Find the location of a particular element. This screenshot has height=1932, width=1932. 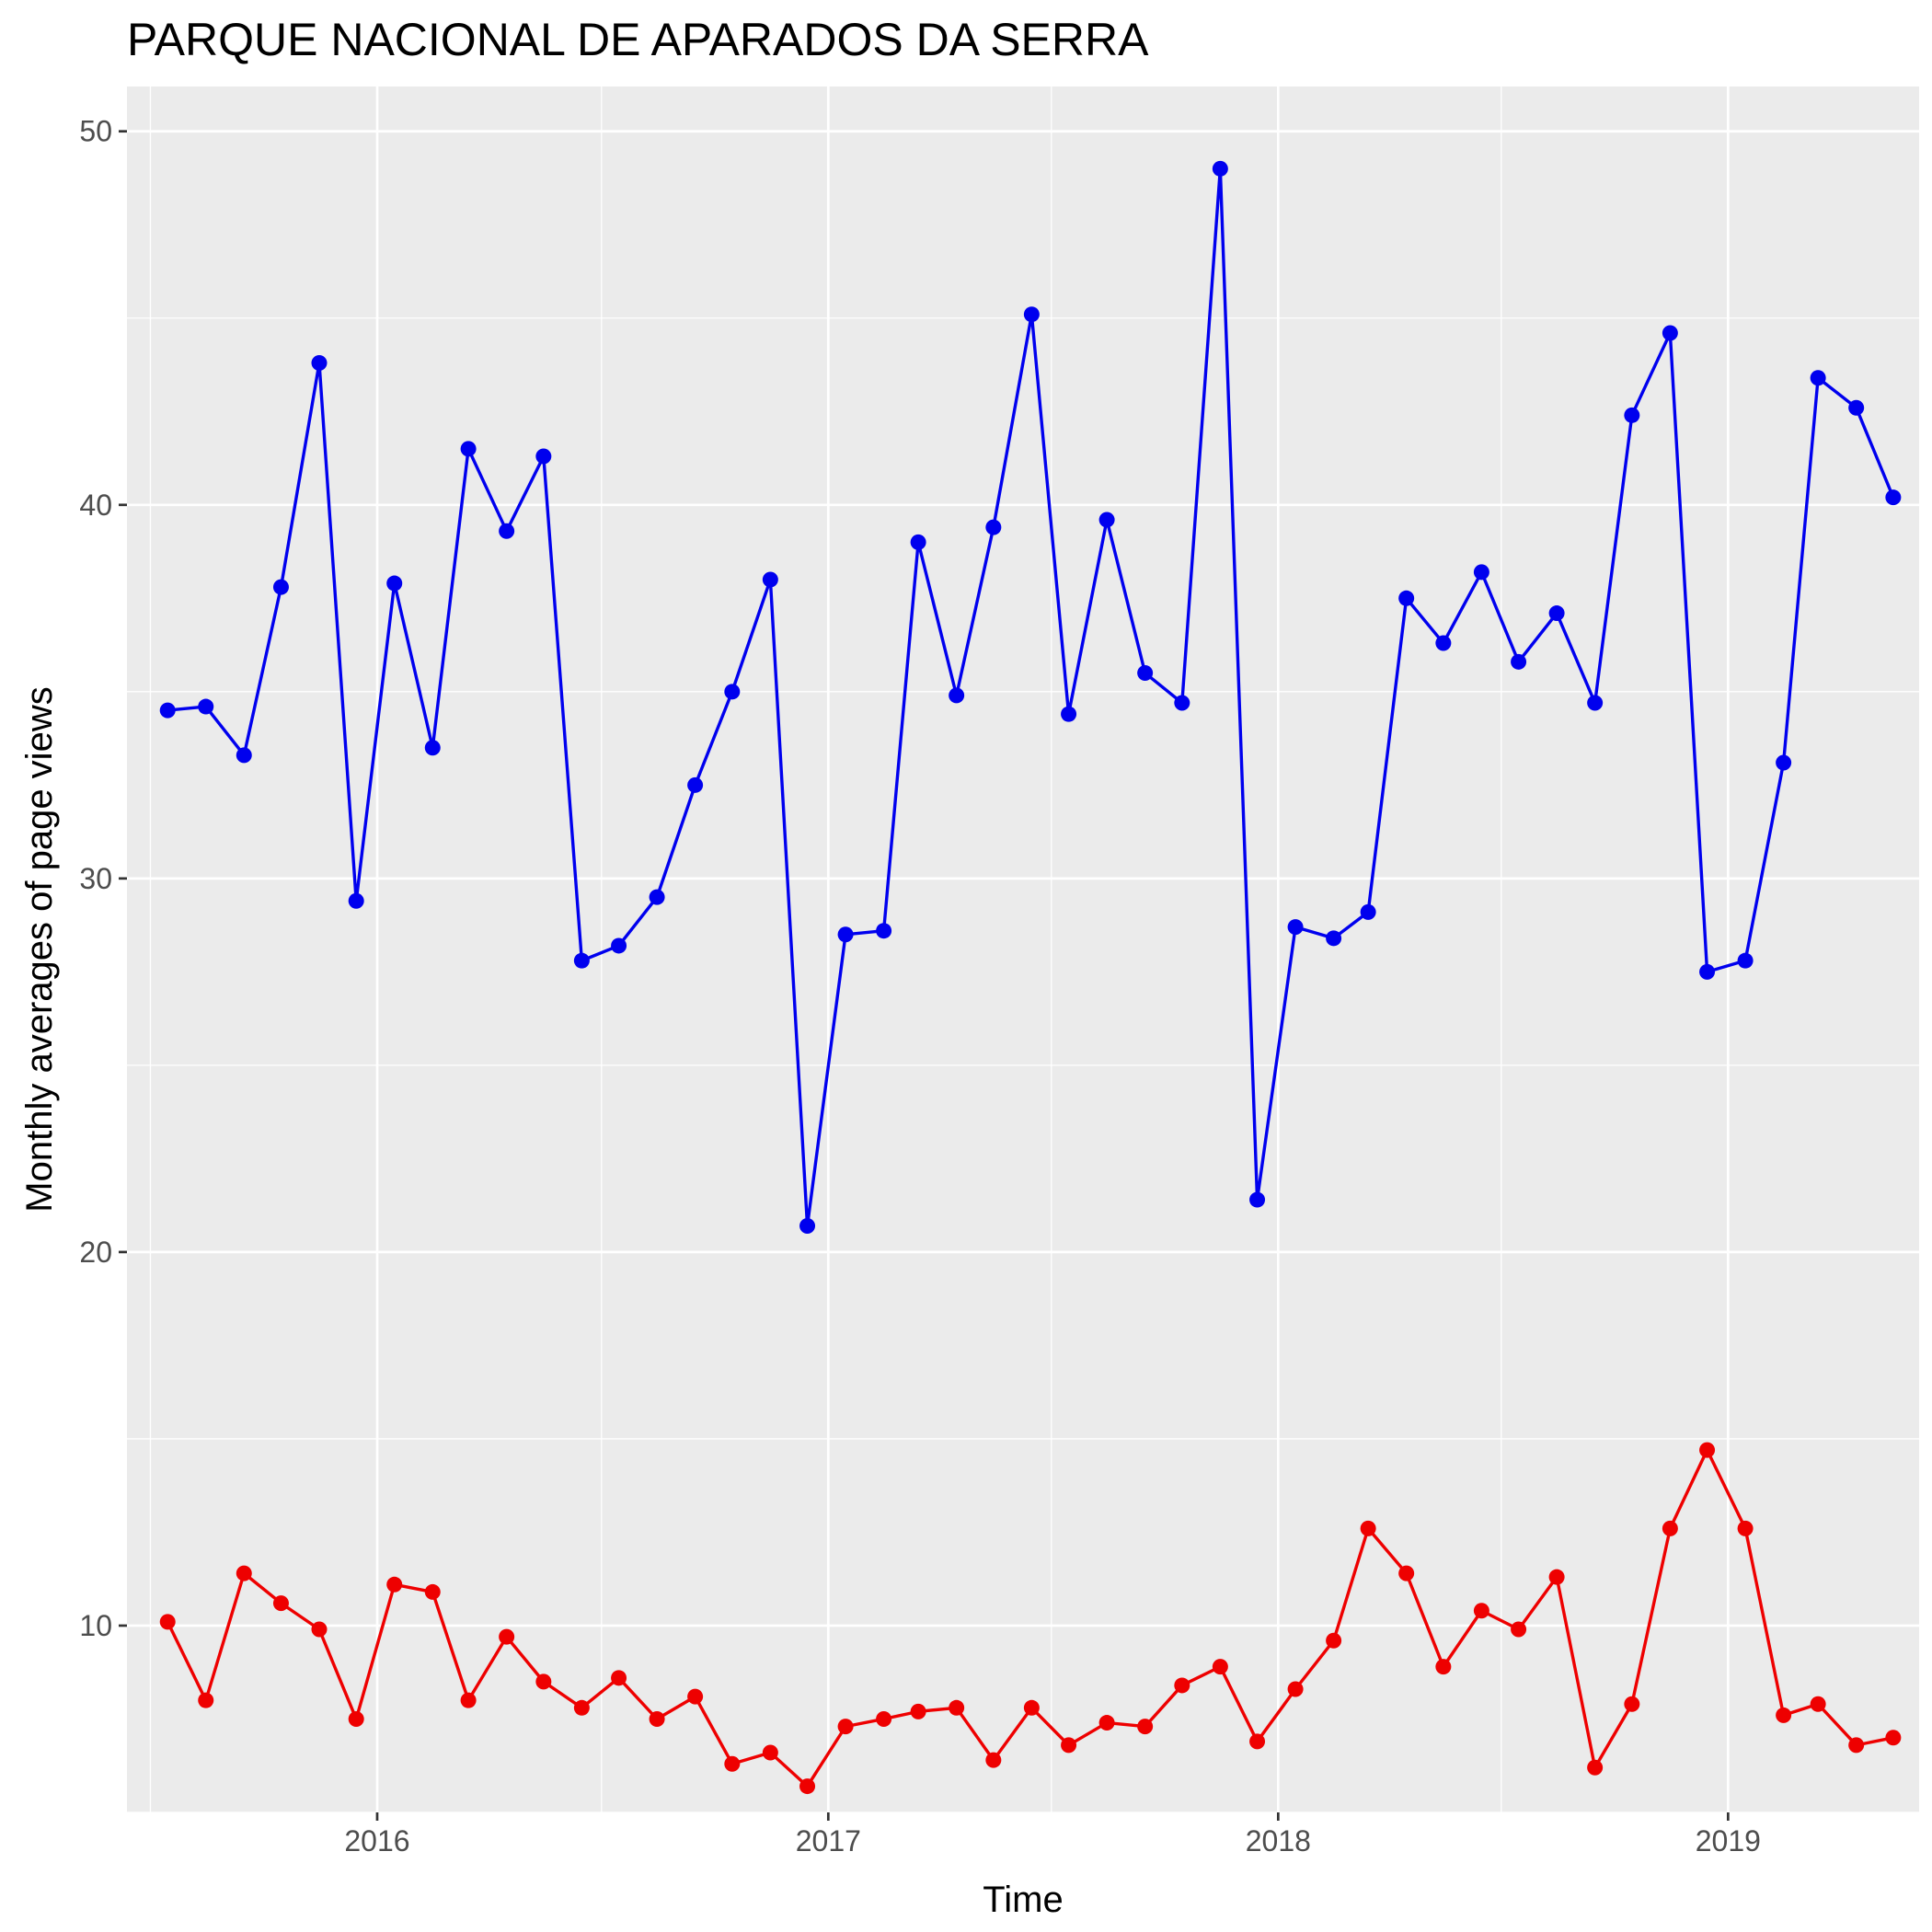

y-tick-label: 10 is located at coordinates (95, 1625).